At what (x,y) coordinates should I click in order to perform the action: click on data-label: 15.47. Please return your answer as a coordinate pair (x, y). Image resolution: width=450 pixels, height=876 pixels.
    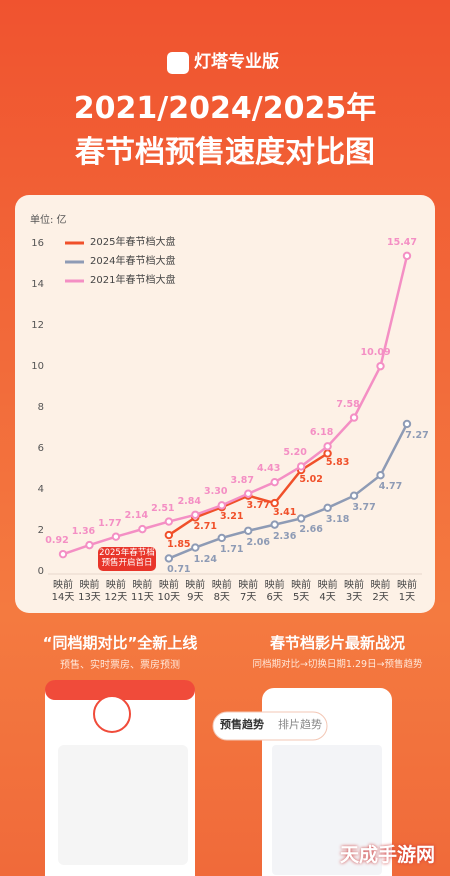
    Looking at the image, I should click on (402, 242).